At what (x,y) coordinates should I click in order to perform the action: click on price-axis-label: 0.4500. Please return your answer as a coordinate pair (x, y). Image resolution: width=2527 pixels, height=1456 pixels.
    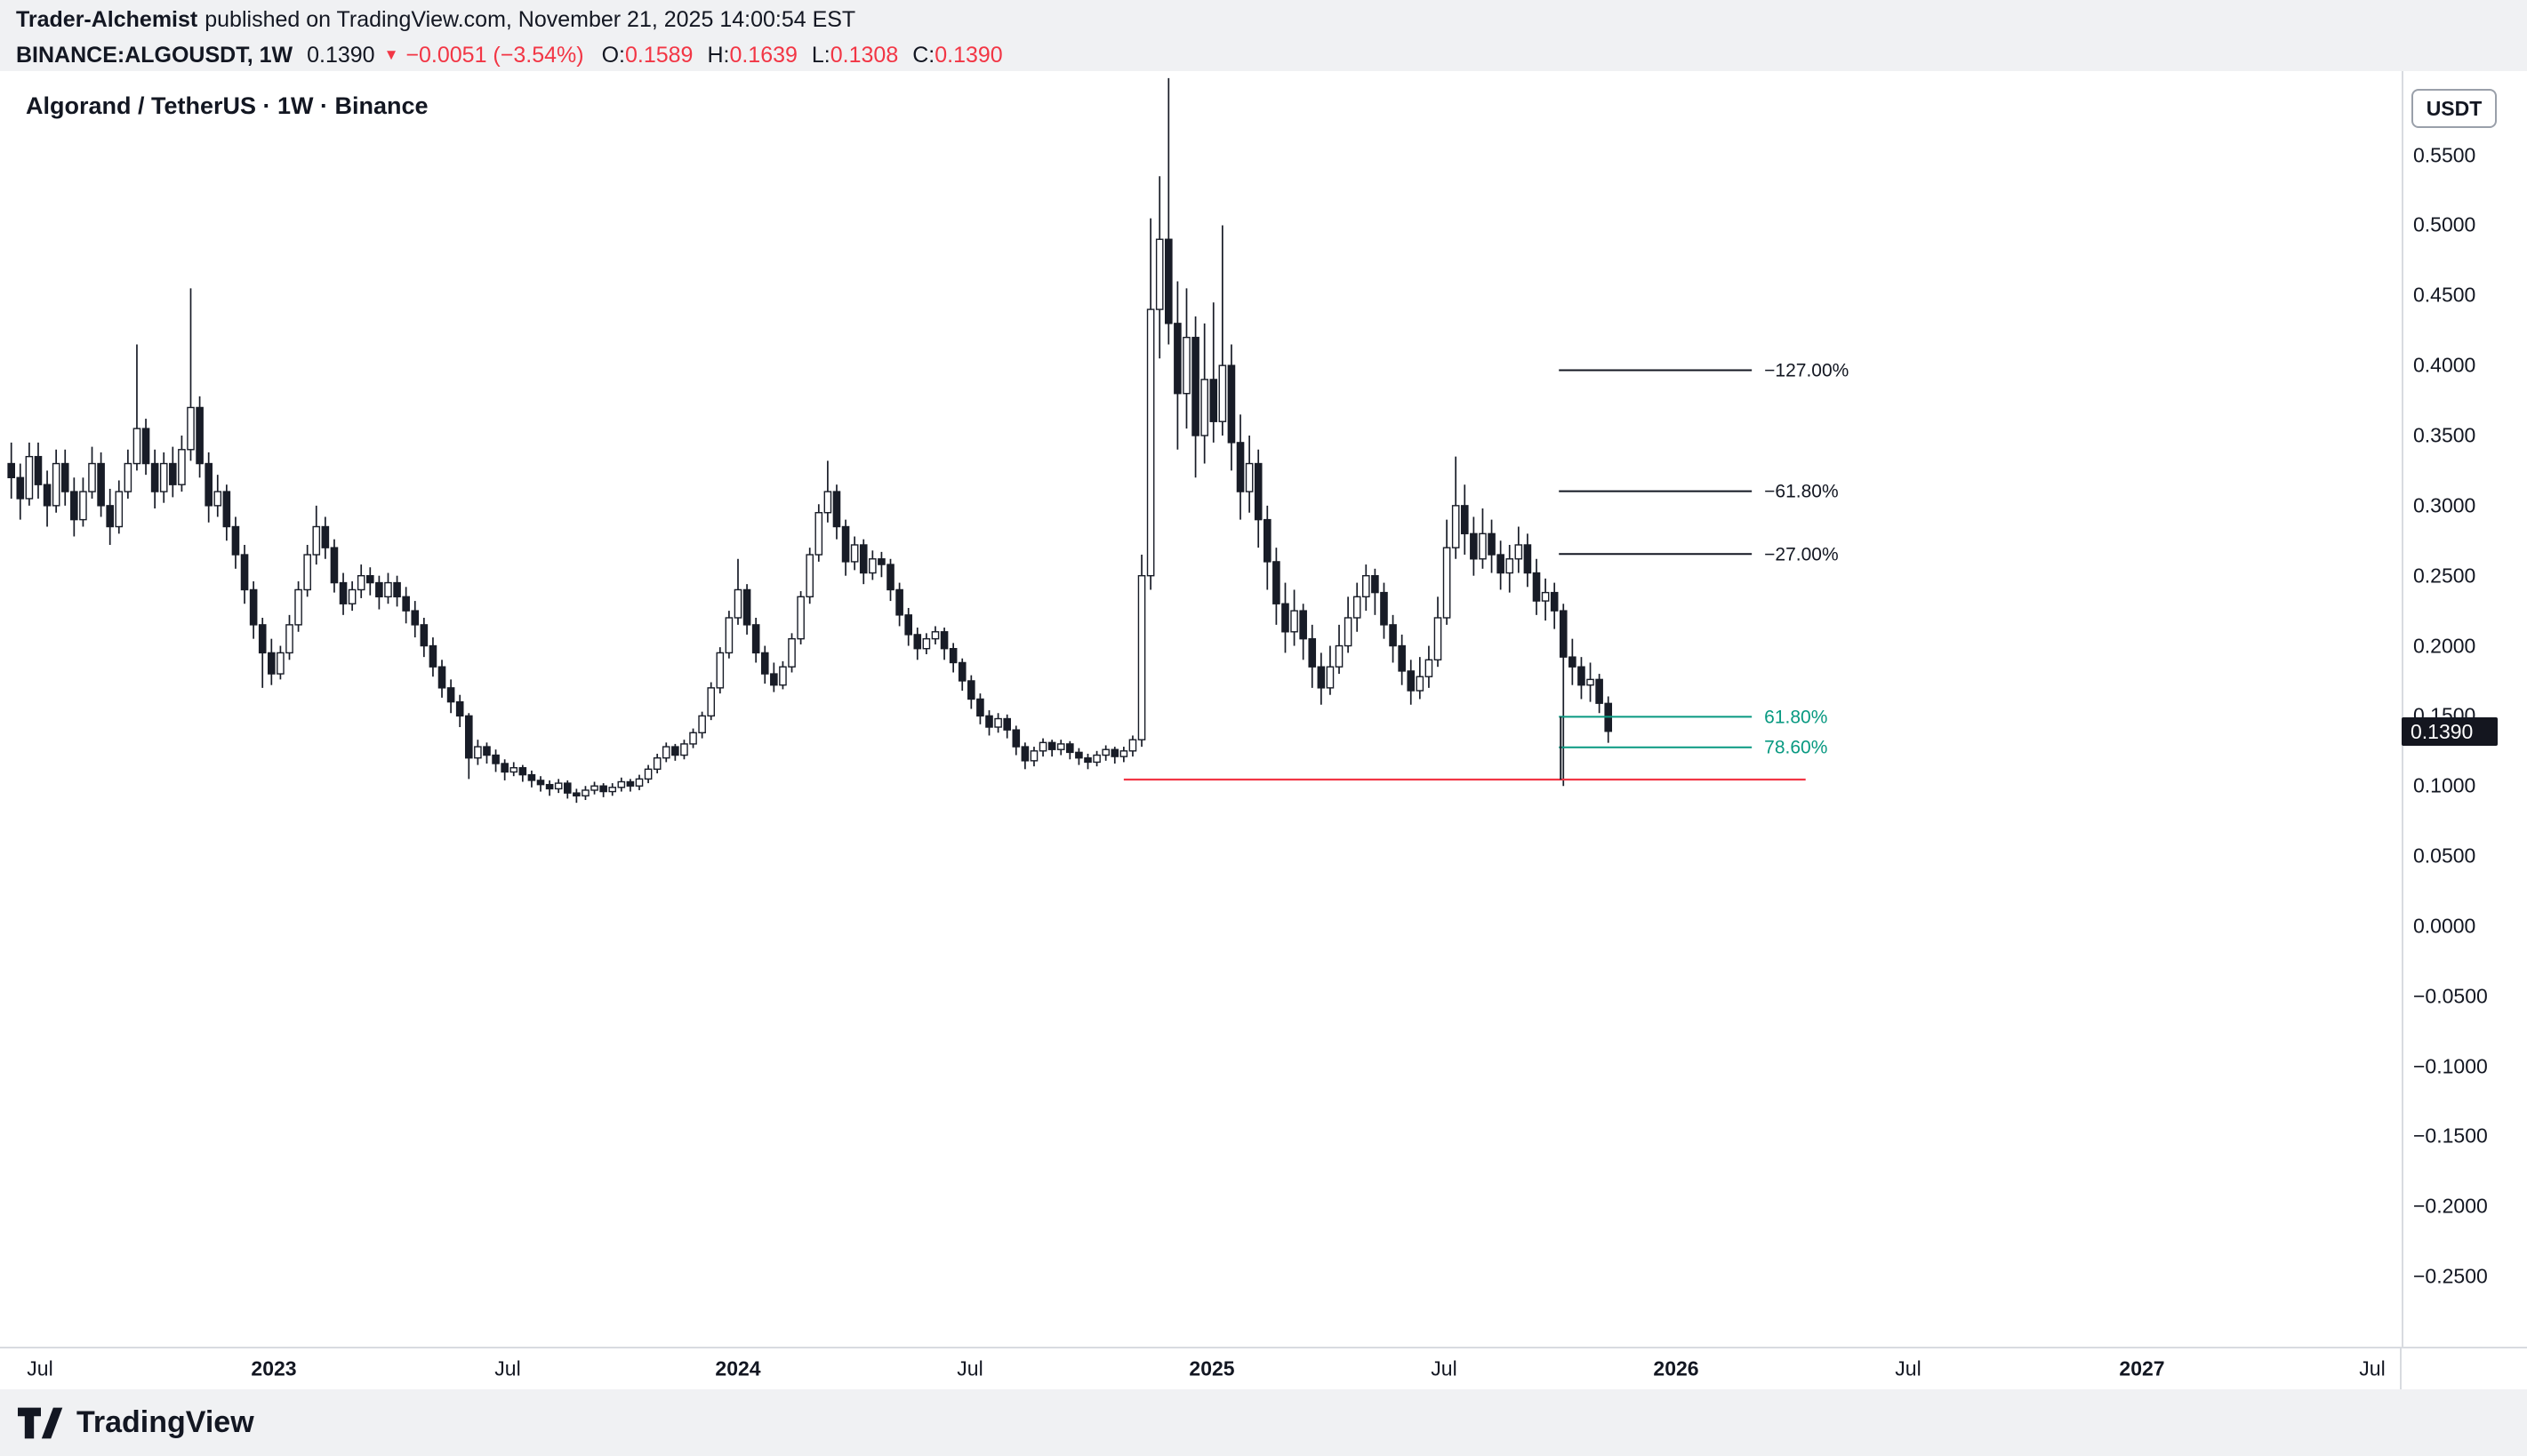
    Looking at the image, I should click on (2444, 295).